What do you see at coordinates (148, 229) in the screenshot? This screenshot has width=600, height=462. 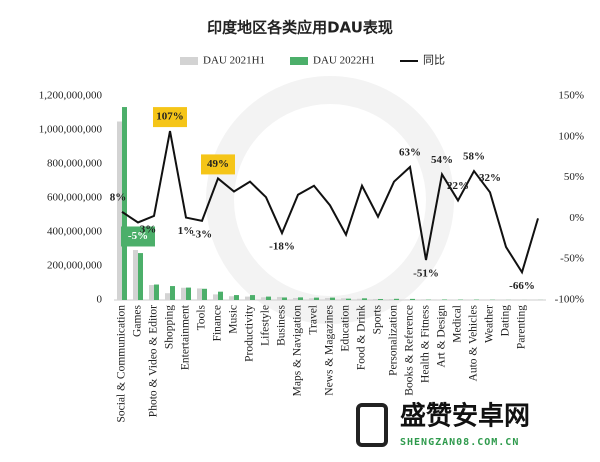 I see `data-label: 3%` at bounding box center [148, 229].